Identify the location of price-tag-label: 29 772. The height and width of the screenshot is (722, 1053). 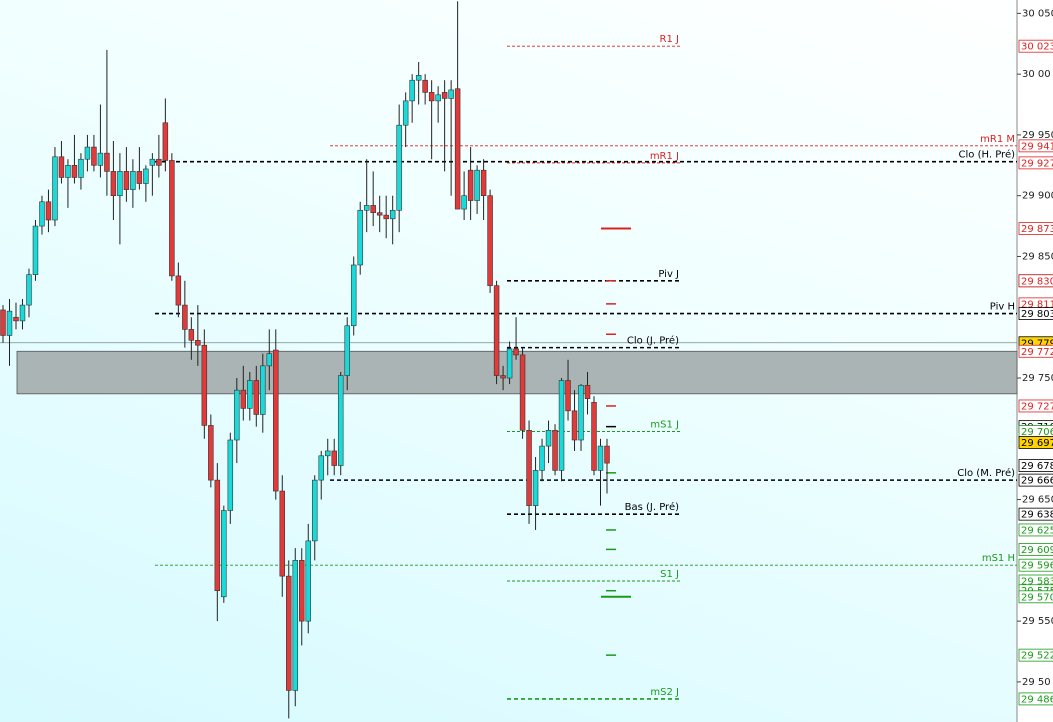
(1037, 352).